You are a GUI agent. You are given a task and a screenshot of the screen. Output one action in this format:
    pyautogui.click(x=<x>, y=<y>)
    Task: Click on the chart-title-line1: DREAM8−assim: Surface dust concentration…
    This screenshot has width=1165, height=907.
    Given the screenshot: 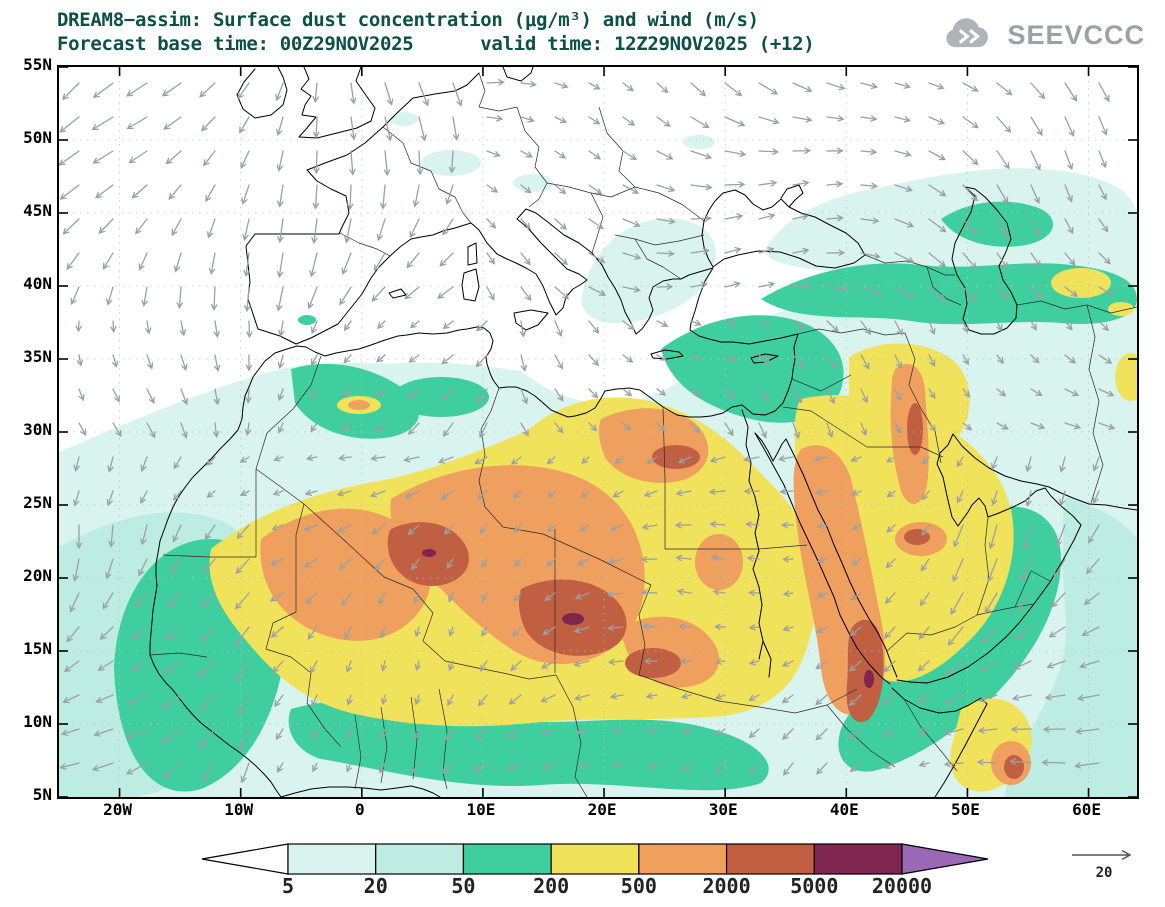 What is the action you would take?
    pyautogui.click(x=408, y=20)
    